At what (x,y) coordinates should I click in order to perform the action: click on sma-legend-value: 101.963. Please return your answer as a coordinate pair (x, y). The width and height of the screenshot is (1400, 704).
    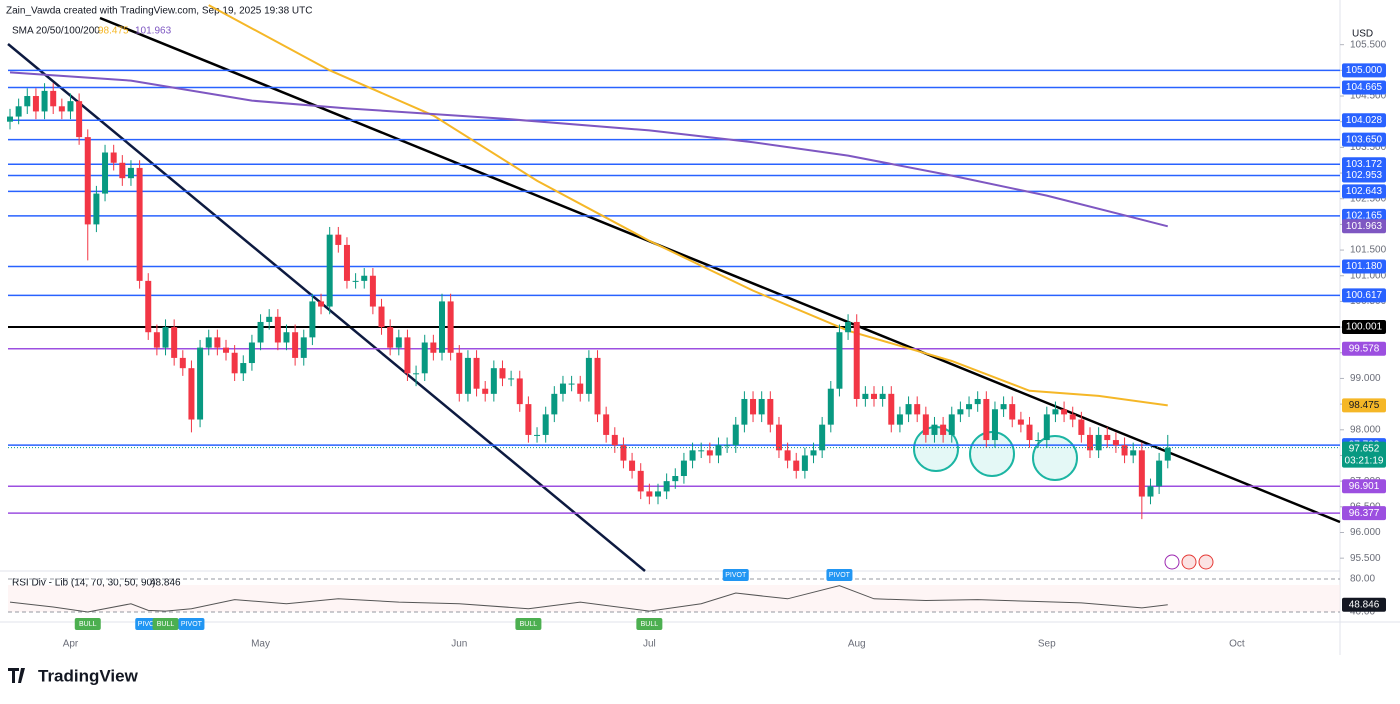
    Looking at the image, I should click on (153, 31).